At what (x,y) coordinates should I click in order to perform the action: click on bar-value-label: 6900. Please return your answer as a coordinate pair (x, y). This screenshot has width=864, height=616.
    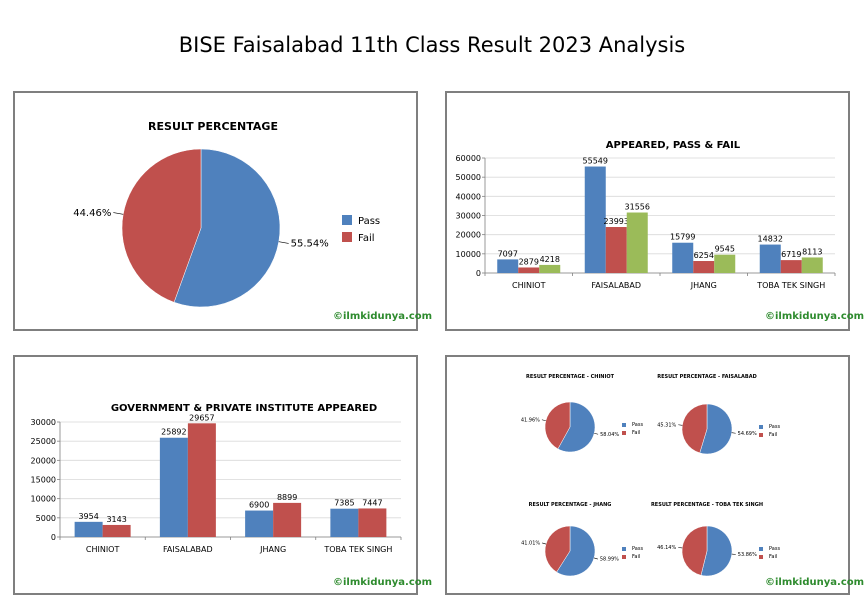
    Looking at the image, I should click on (259, 505).